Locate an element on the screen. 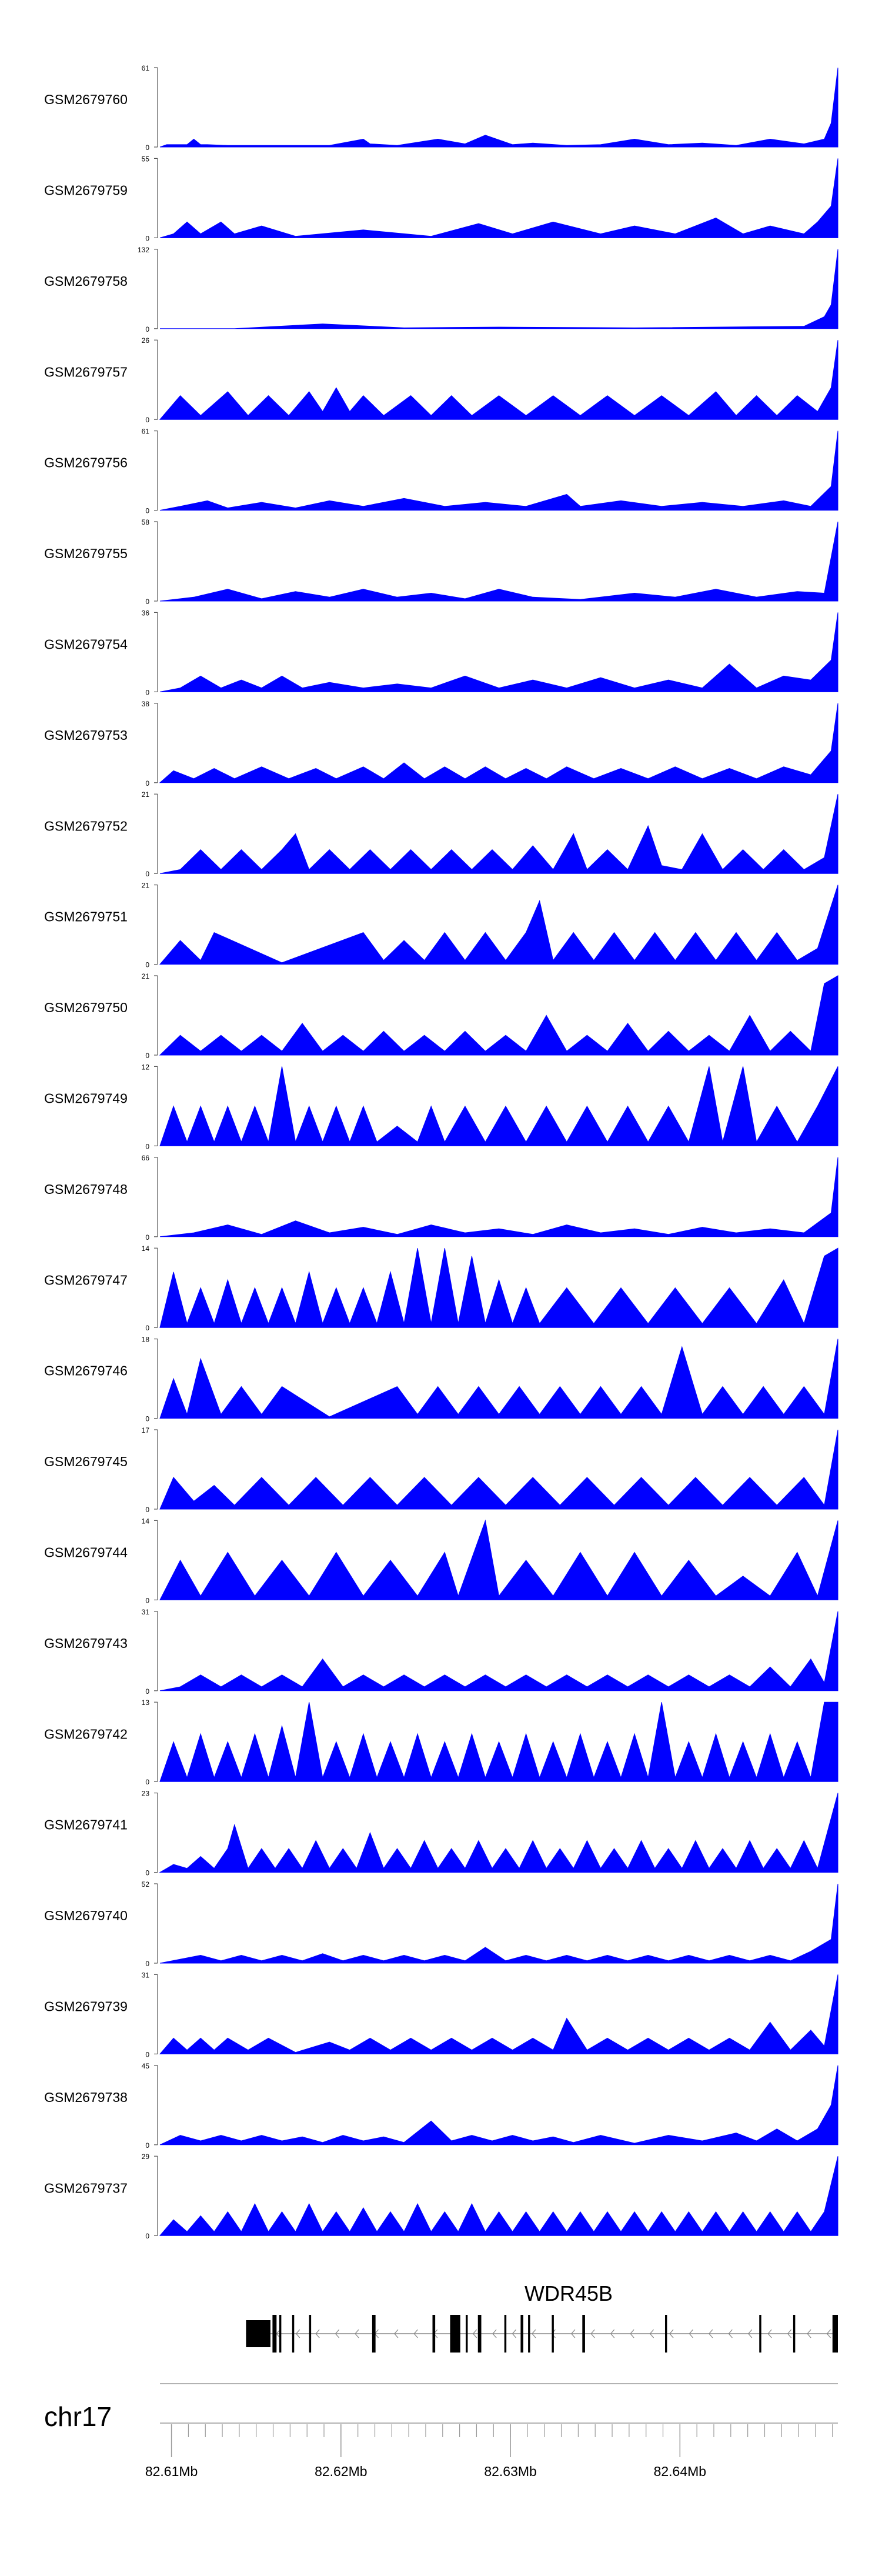  track-label: GSM2679753 is located at coordinates (86, 735).